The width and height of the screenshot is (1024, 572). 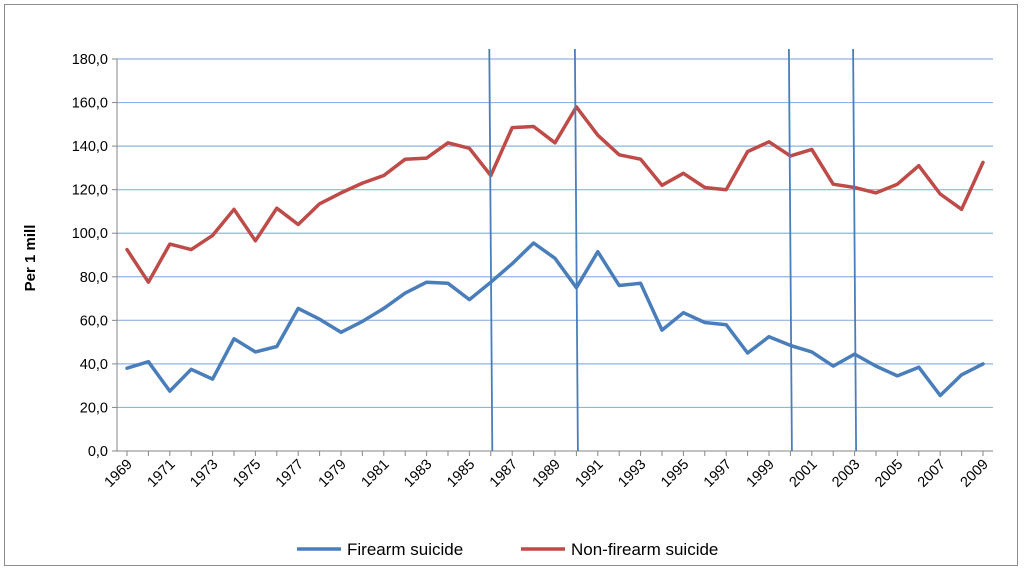 What do you see at coordinates (90, 191) in the screenshot?
I see `y-tick-label: 120,0` at bounding box center [90, 191].